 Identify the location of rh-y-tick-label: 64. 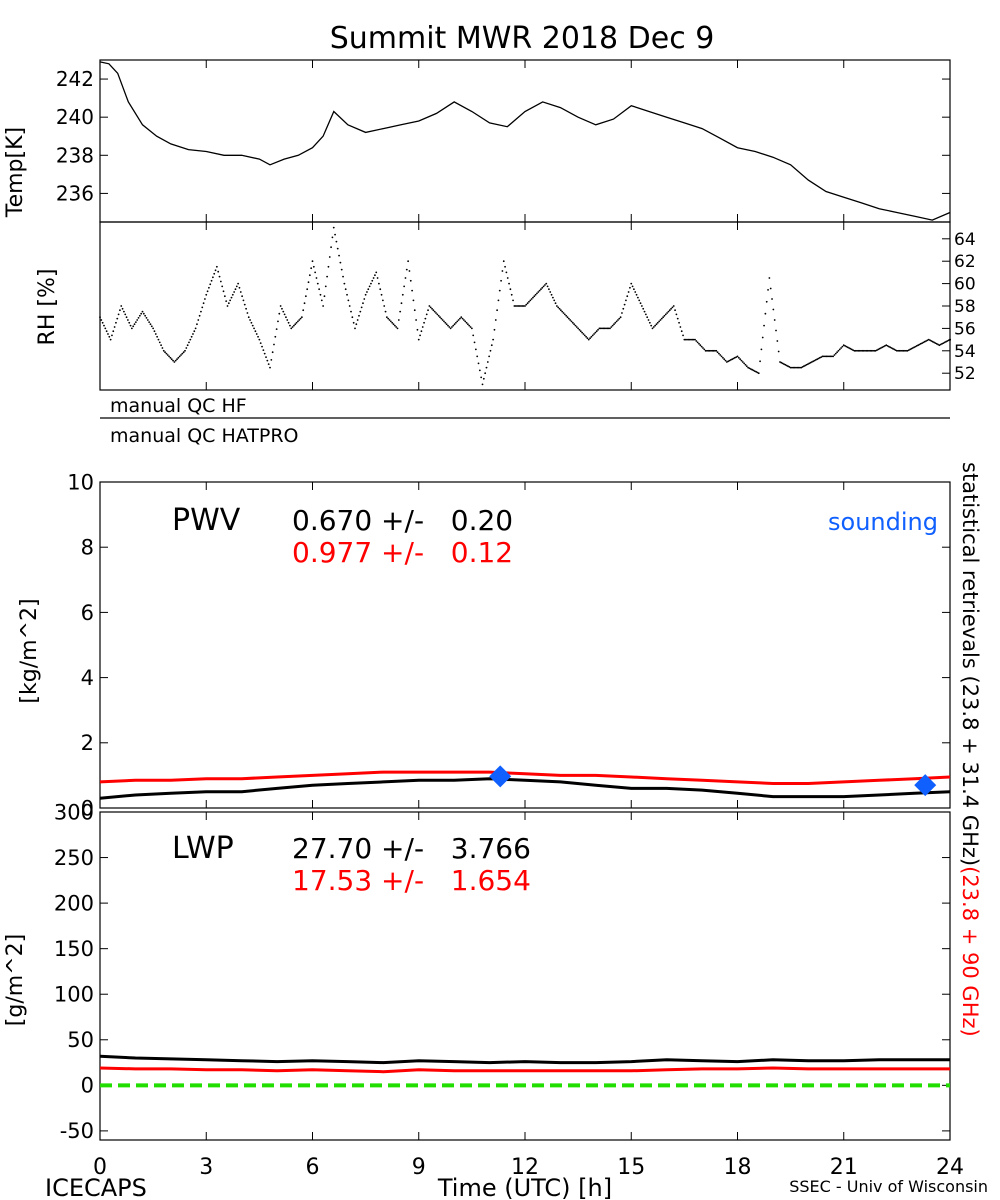
(965, 240).